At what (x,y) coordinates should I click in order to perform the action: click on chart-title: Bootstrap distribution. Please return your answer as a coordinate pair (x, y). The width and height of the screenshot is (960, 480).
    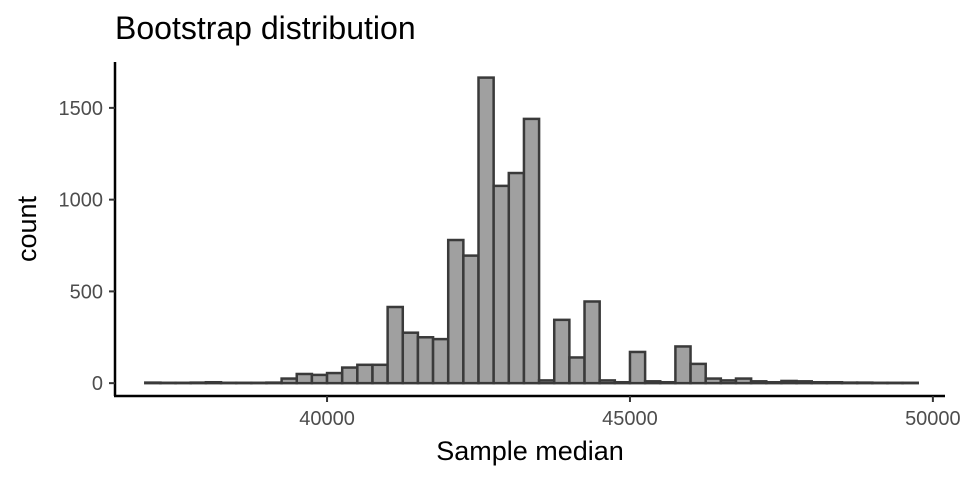
    Looking at the image, I should click on (265, 28).